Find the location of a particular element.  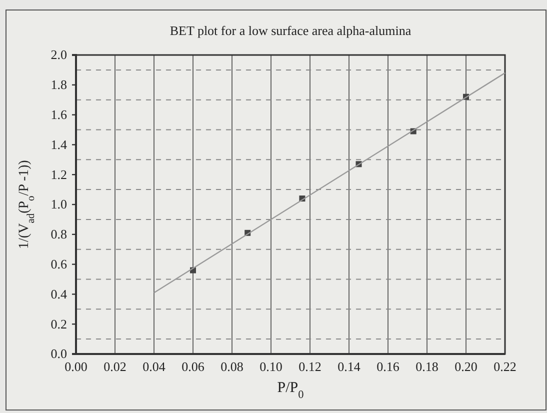

x-tick-label: 0.02 is located at coordinates (115, 366).